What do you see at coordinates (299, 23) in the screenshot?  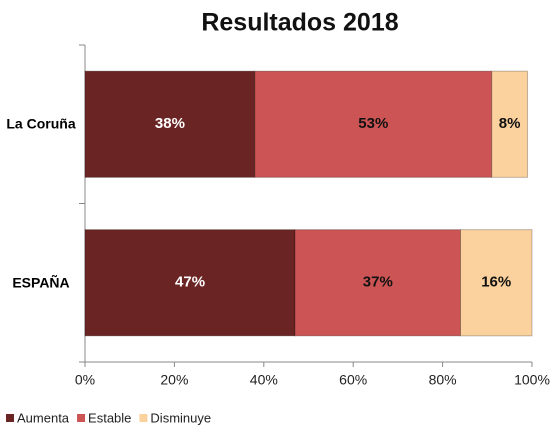 I see `chart-title: Resultados 2018` at bounding box center [299, 23].